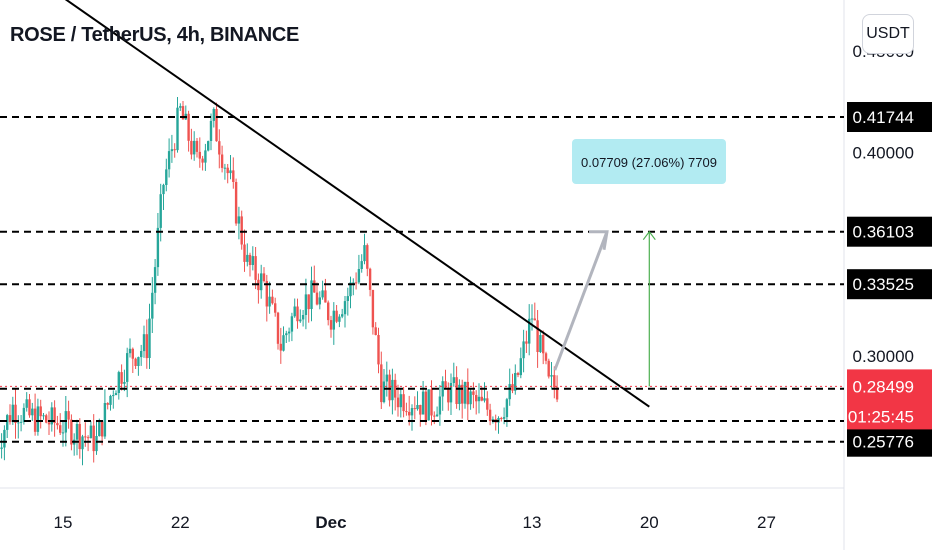 This screenshot has width=932, height=550. What do you see at coordinates (883, 386) in the screenshot?
I see `current-price-label: 0.28499` at bounding box center [883, 386].